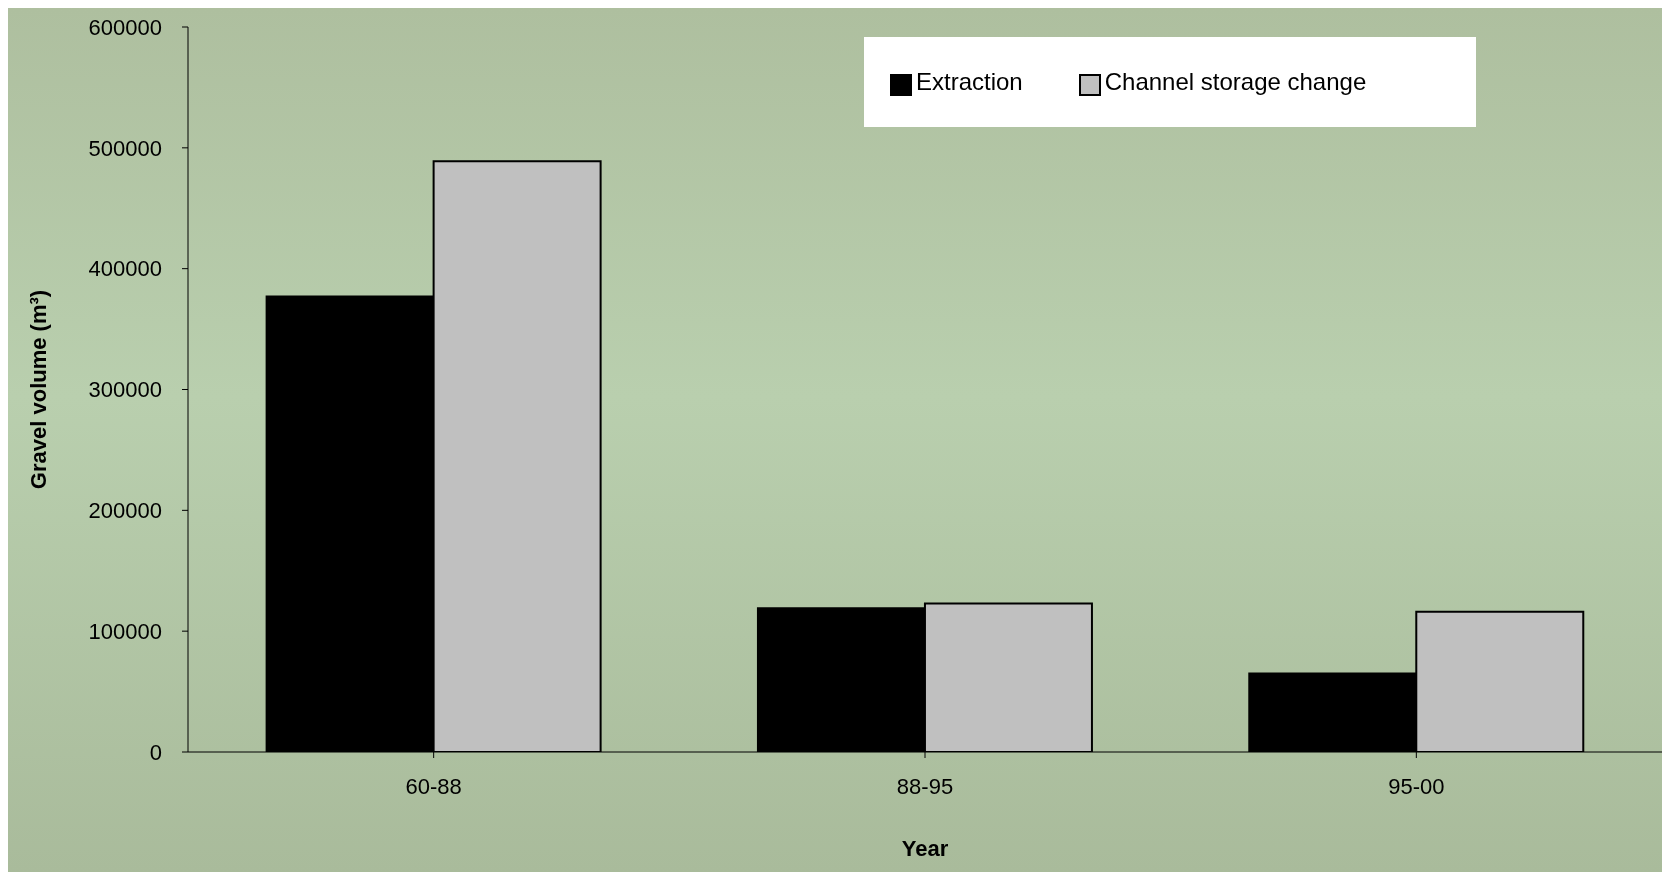 This screenshot has height=880, width=1670. I want to click on y-tick-label: 200000, so click(125, 511).